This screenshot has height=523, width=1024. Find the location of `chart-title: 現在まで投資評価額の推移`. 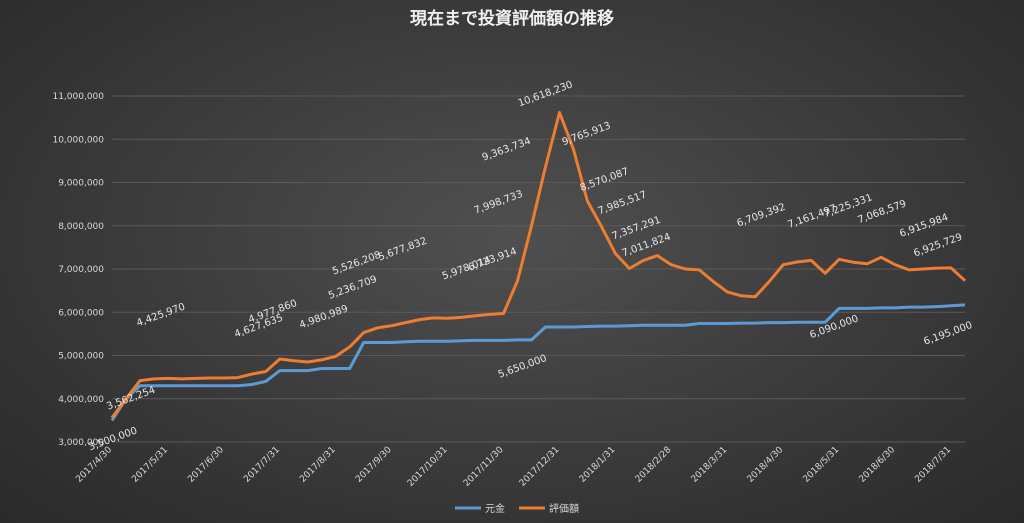

chart-title: 現在まで投資評価額の推移 is located at coordinates (512, 18).